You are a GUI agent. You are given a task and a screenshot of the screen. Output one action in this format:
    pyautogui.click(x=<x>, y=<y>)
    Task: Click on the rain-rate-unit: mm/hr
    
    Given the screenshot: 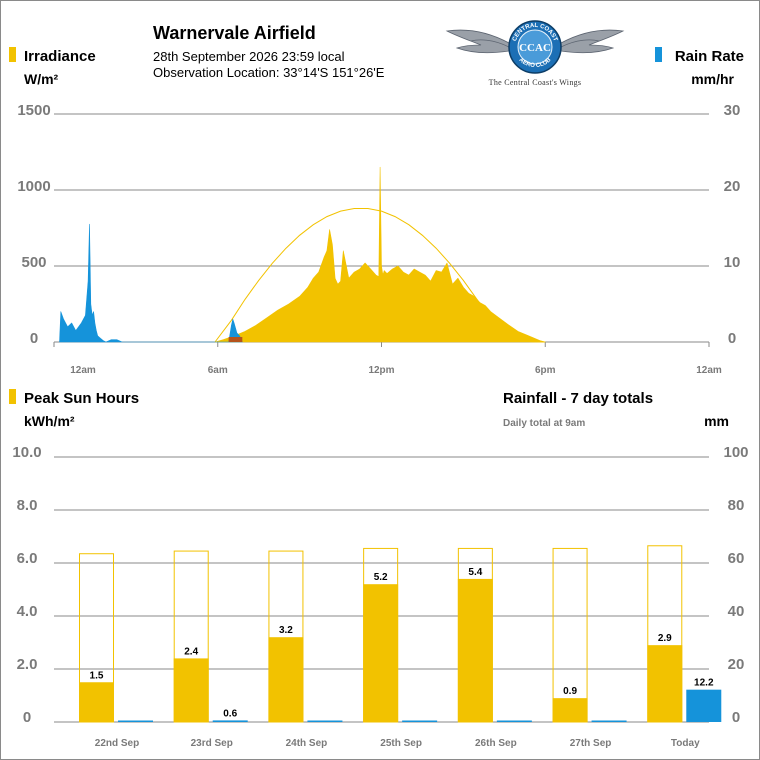 What is the action you would take?
    pyautogui.click(x=712, y=79)
    